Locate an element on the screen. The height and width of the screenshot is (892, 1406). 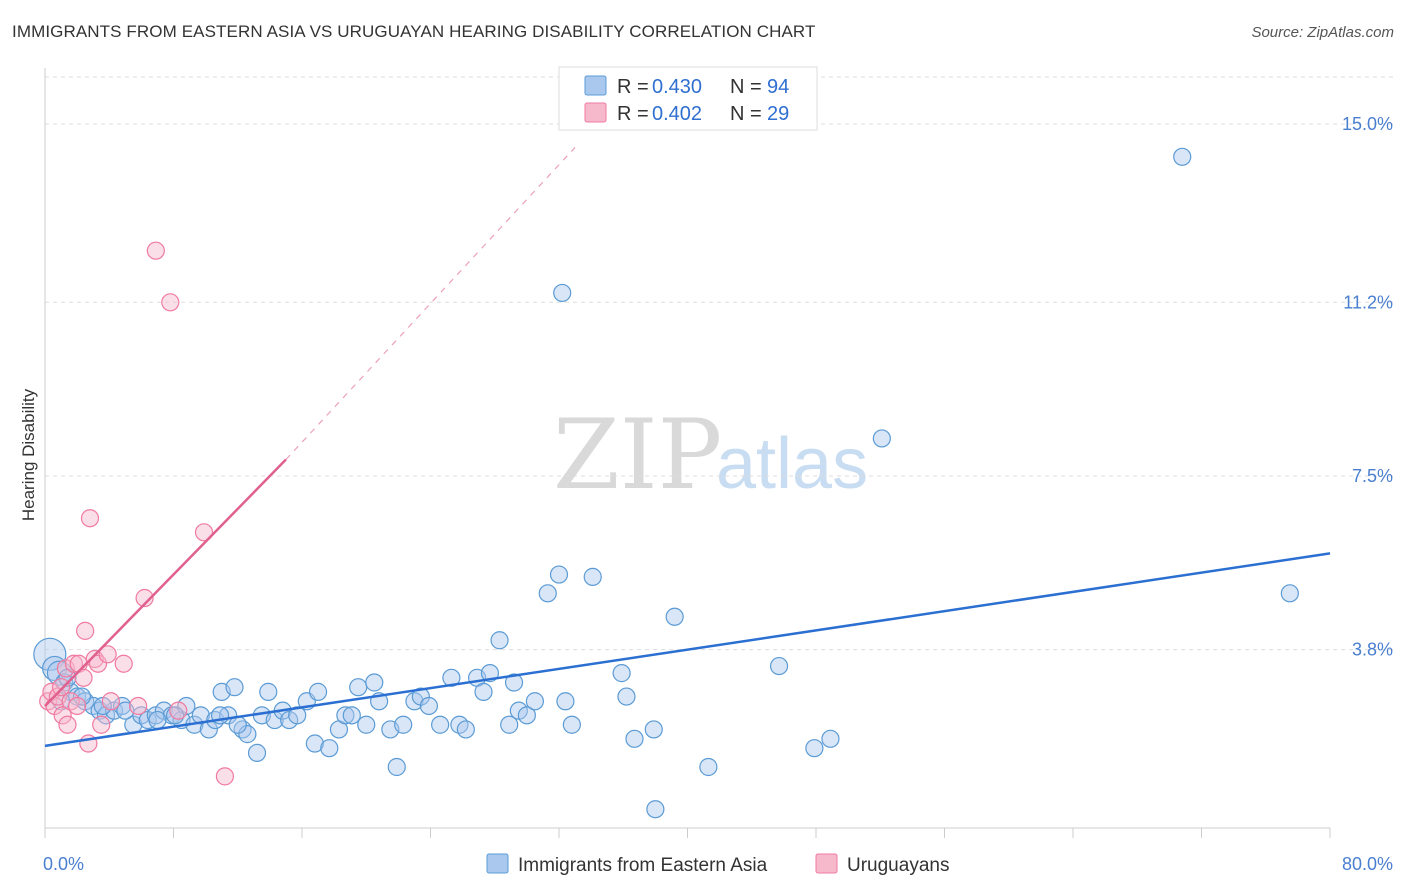
legend-swatch-blue is located at coordinates (595, 85).